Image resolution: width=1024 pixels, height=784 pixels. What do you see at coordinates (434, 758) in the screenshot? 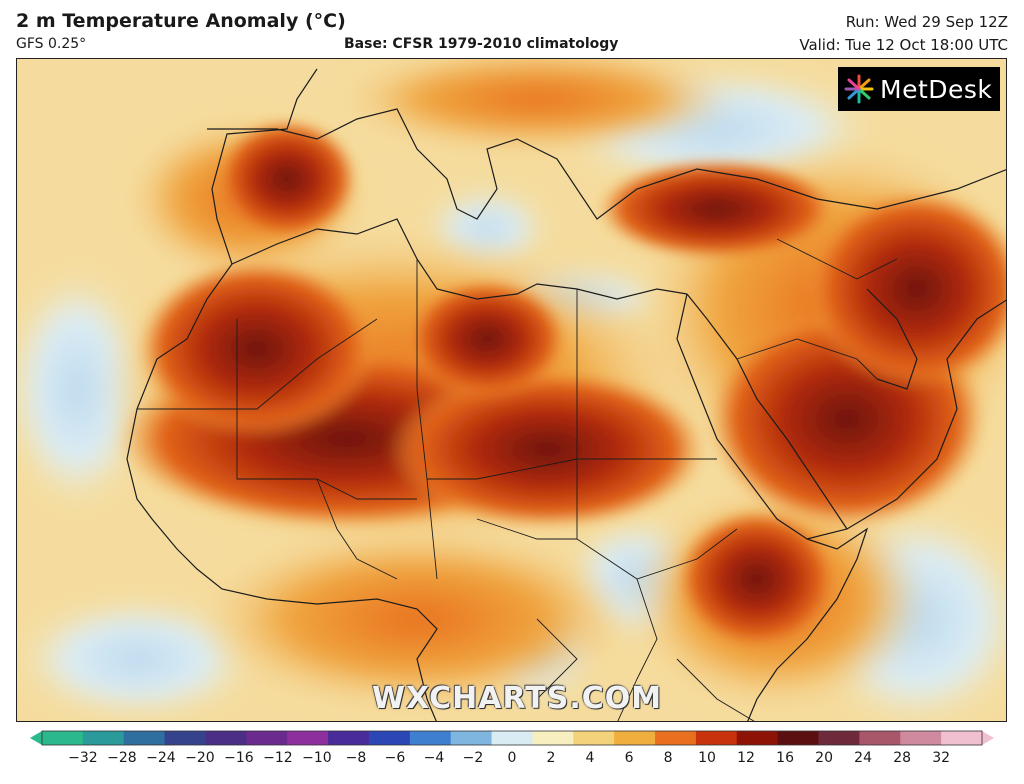
I see `colorbar-tick-label: −4` at bounding box center [434, 758].